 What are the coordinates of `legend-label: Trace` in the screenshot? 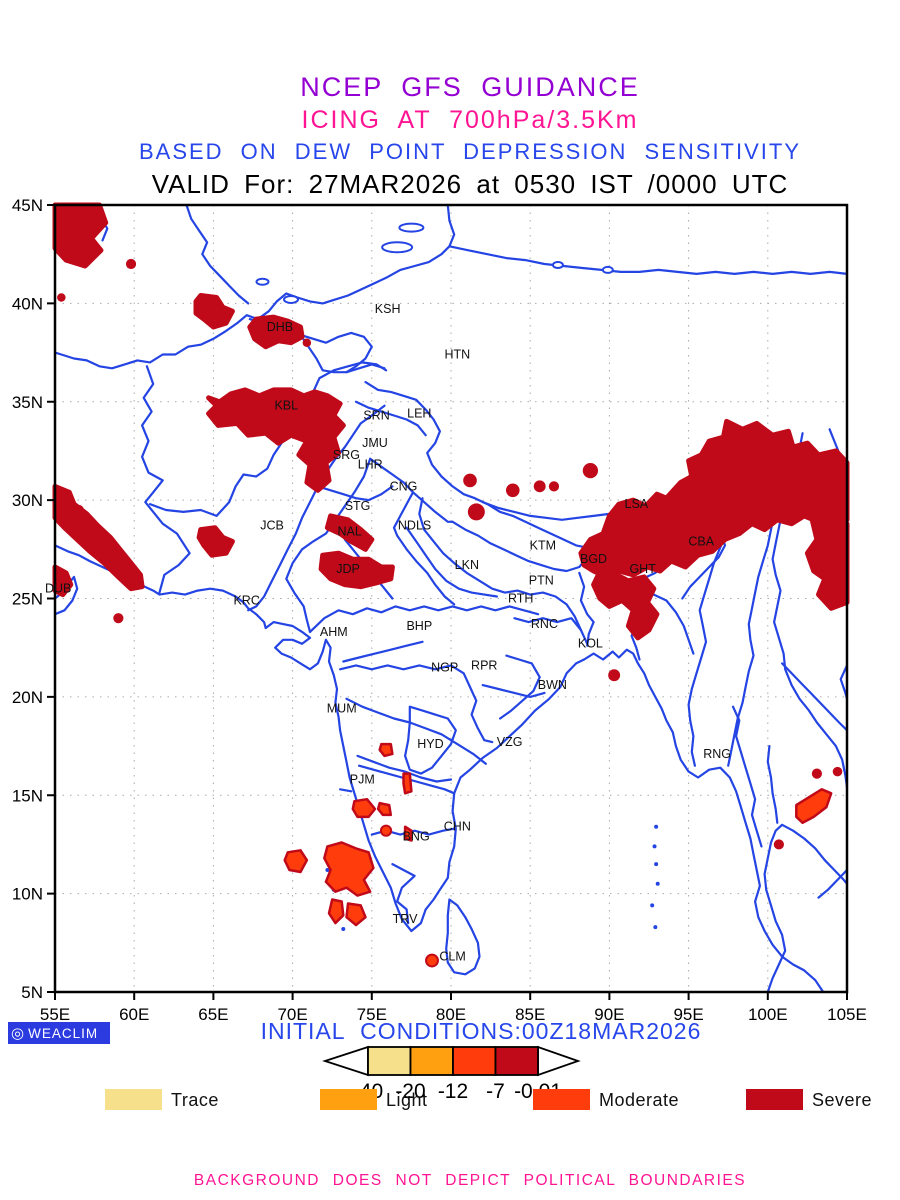 It's located at (195, 1100).